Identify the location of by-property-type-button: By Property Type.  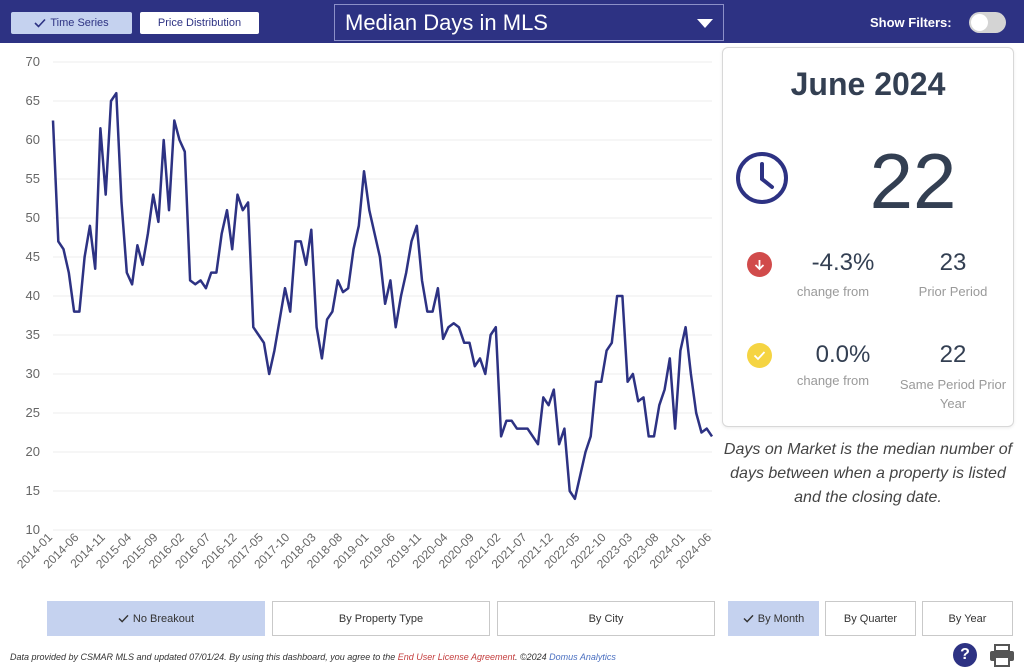
(381, 618).